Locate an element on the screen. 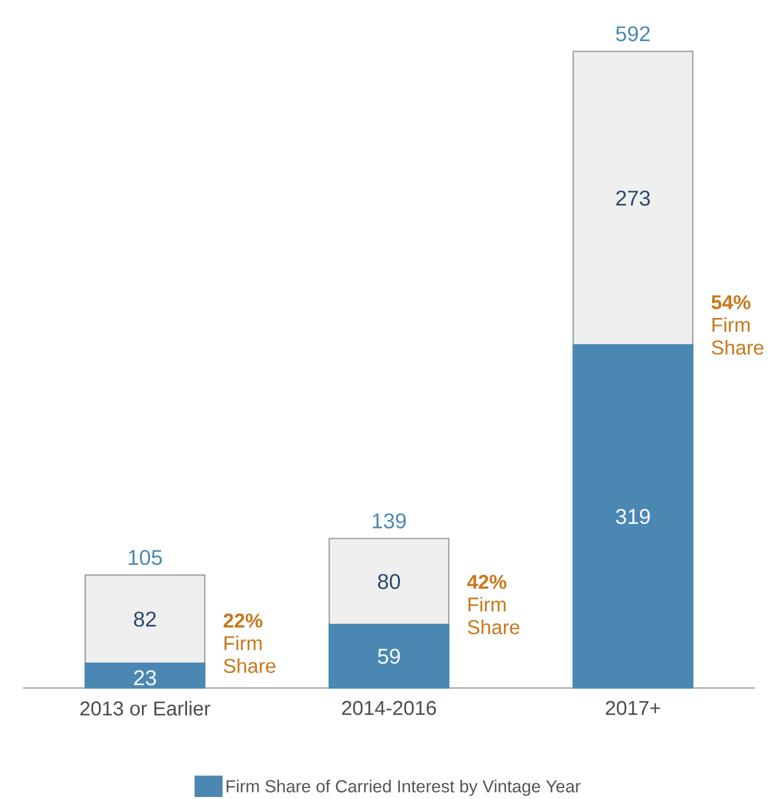 The width and height of the screenshot is (773, 799). x-tick-label: 2013 or Earlier is located at coordinates (145, 708).